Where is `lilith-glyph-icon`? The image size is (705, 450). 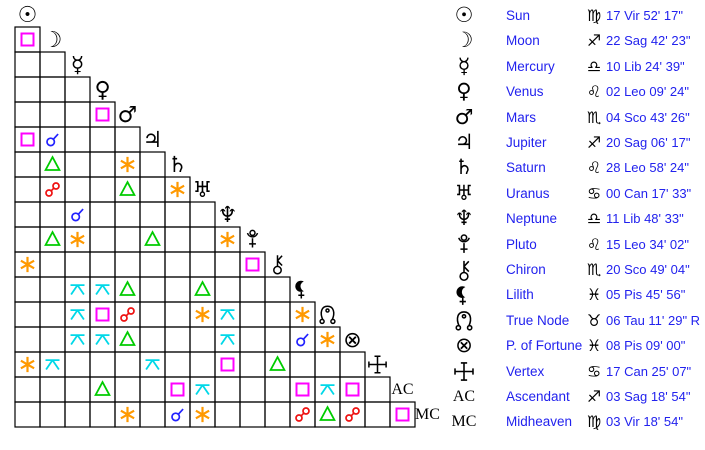 lilith-glyph-icon is located at coordinates (303, 289).